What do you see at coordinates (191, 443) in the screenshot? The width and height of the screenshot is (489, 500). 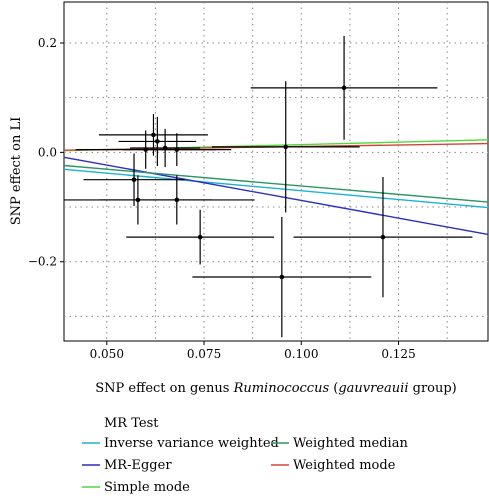 I see `legend-label: Inverse variance weighted` at bounding box center [191, 443].